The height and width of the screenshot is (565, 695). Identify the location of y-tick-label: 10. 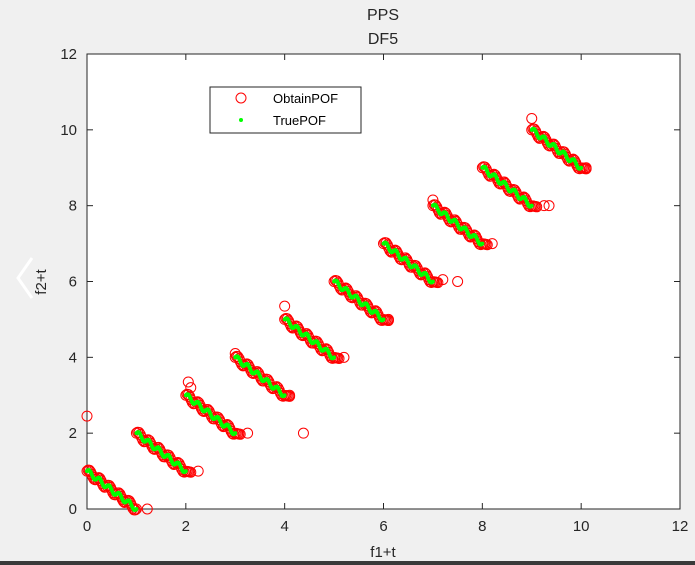
(68, 130).